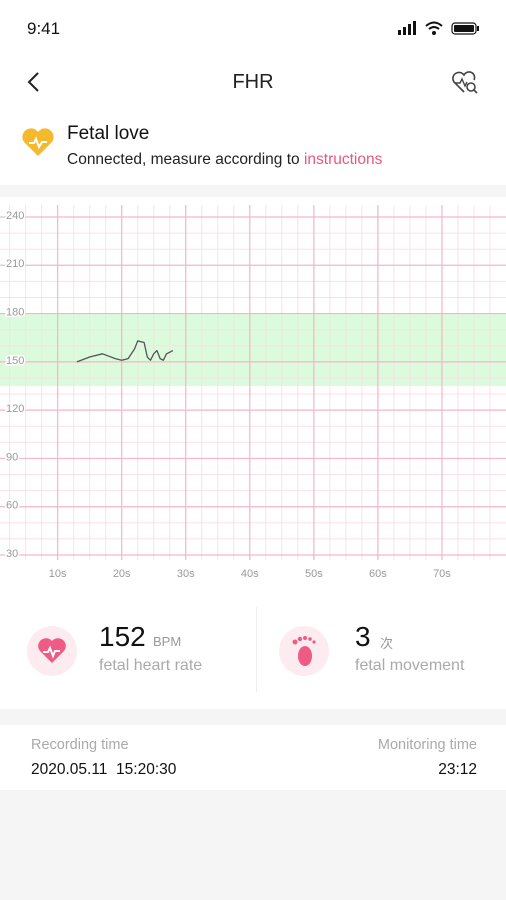 The height and width of the screenshot is (900, 506). I want to click on heart-rate-value: 152, so click(122, 636).